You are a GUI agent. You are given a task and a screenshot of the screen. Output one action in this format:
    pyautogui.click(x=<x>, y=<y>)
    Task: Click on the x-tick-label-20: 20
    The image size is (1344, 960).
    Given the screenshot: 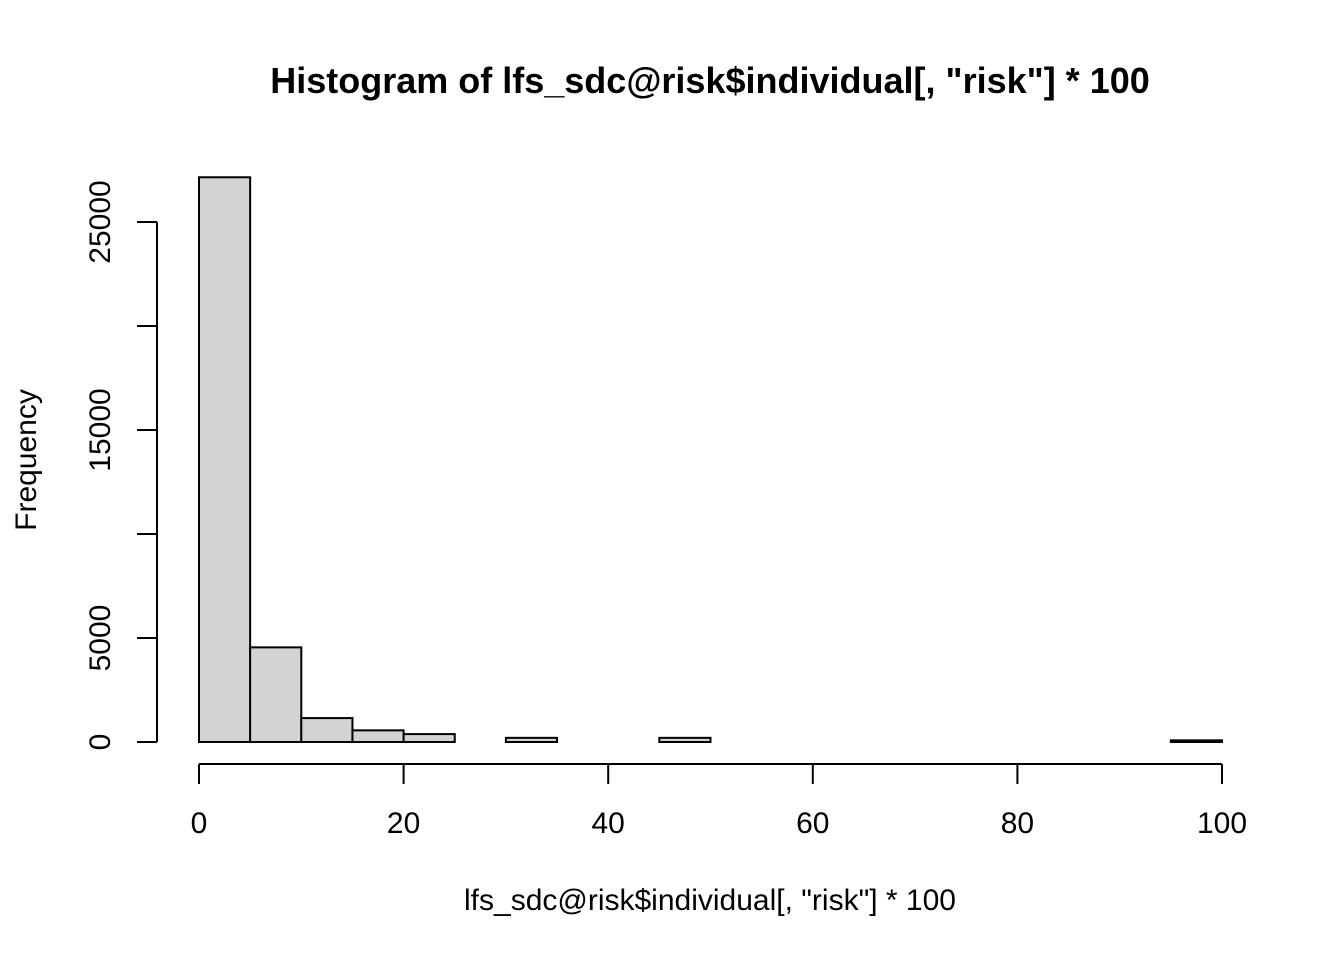 What is the action you would take?
    pyautogui.click(x=403, y=823)
    